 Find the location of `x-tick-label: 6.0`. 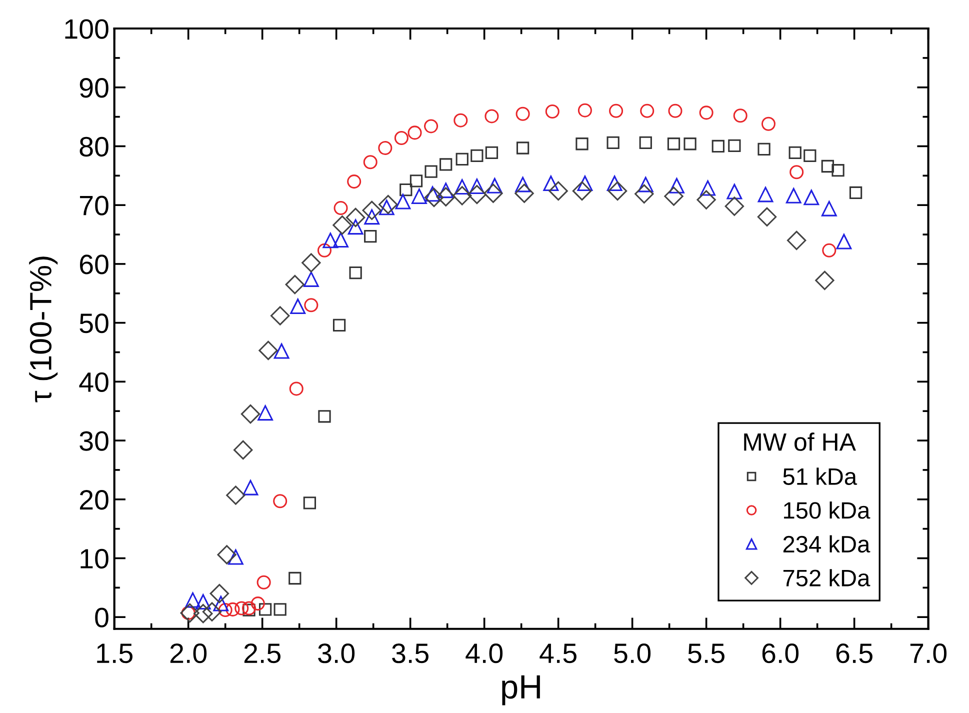

x-tick-label: 6.0 is located at coordinates (780, 653).